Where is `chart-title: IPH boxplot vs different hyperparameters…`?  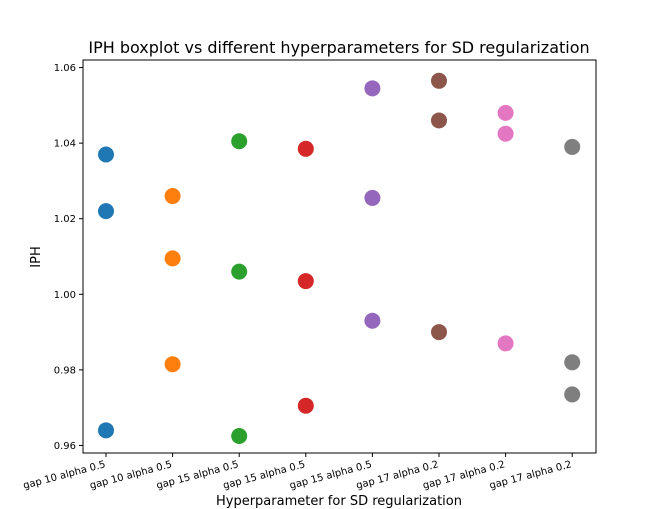 chart-title: IPH boxplot vs different hyperparameters… is located at coordinates (338, 47).